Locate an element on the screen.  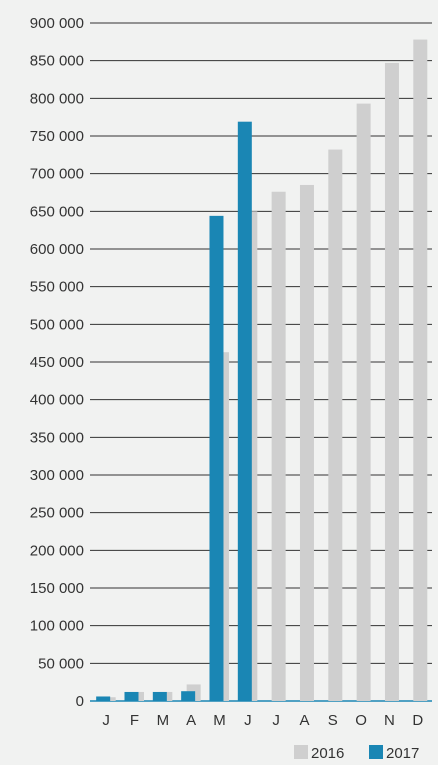
x-category-label: F is located at coordinates (134, 720).